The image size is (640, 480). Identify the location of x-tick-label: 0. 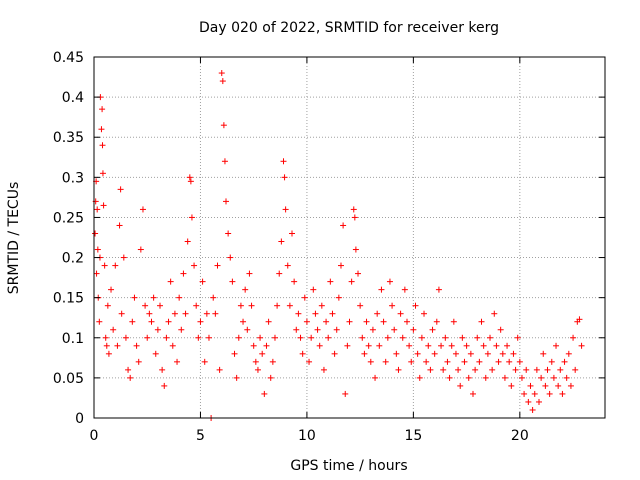
(94, 436).